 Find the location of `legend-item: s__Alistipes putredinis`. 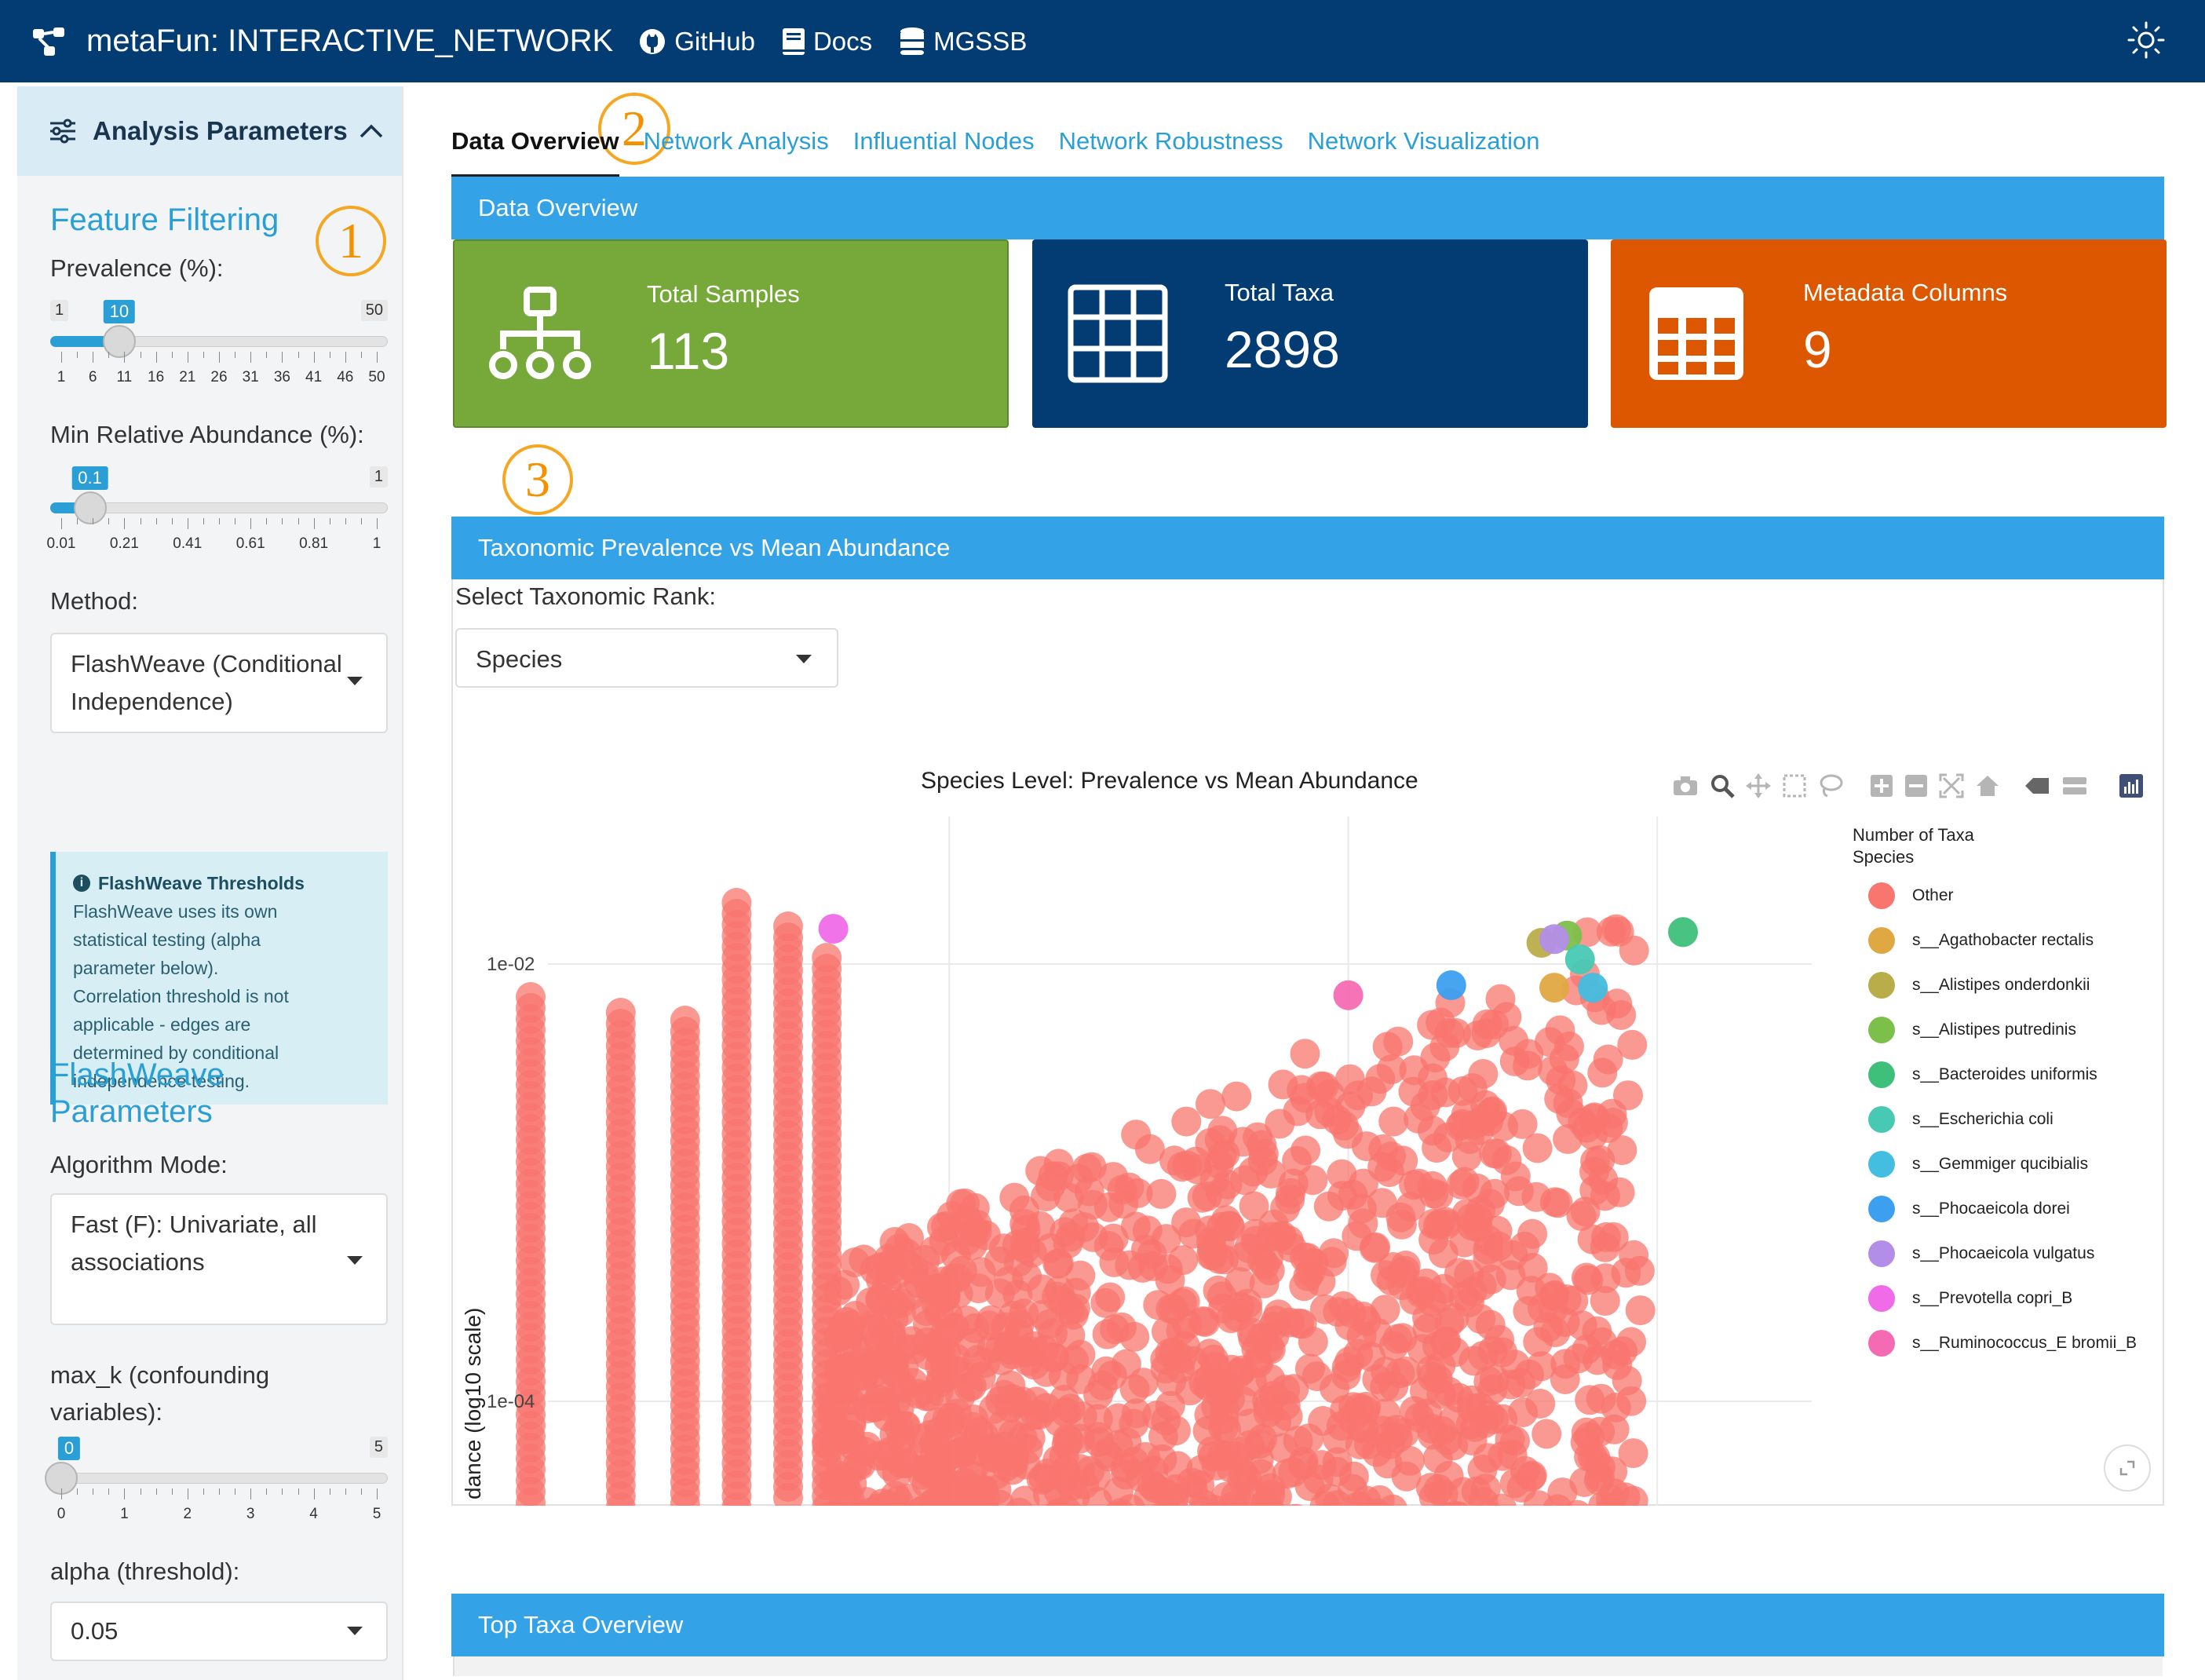

legend-item: s__Alistipes putredinis is located at coordinates (1972, 1030).